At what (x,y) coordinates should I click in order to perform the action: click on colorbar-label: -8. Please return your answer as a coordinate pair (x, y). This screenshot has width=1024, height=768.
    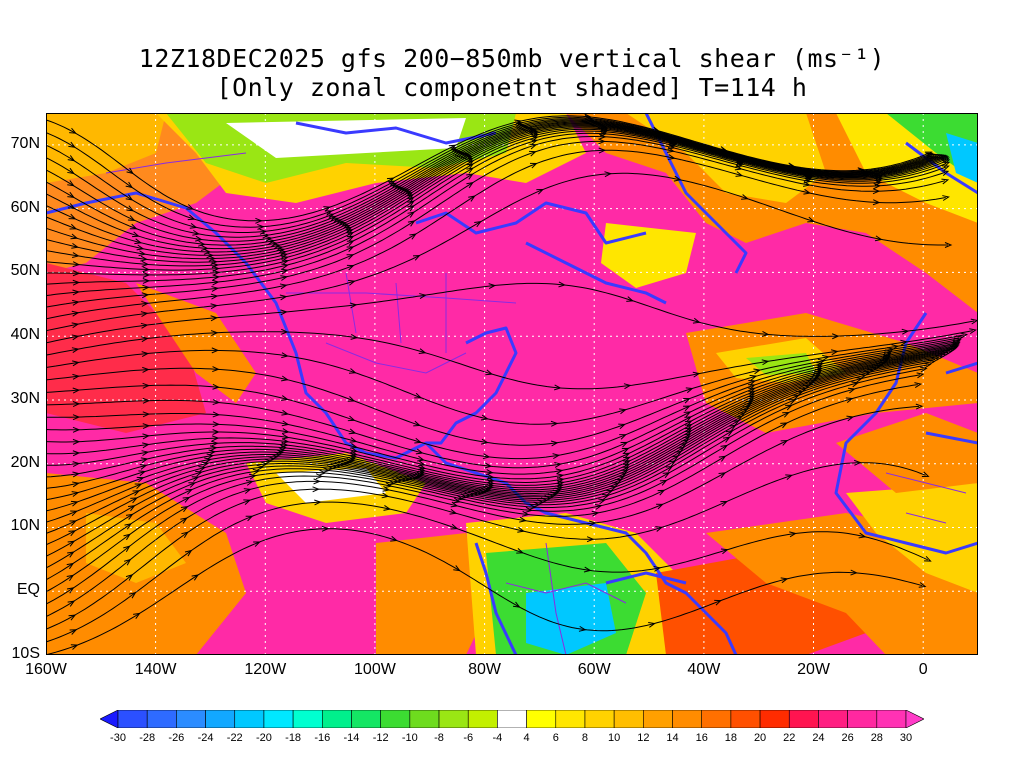
    Looking at the image, I should click on (439, 738).